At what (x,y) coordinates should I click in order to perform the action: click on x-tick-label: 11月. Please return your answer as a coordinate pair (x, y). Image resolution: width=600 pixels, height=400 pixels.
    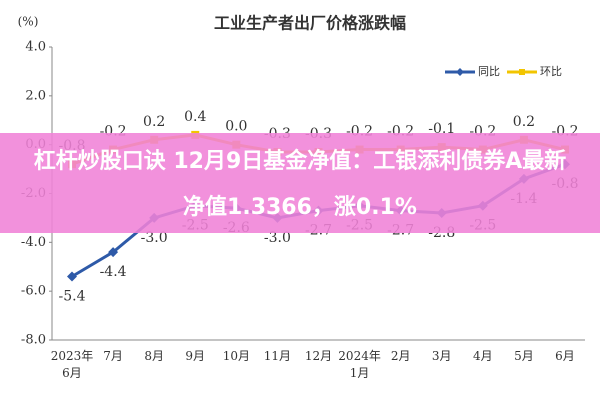
    Looking at the image, I should click on (277, 356).